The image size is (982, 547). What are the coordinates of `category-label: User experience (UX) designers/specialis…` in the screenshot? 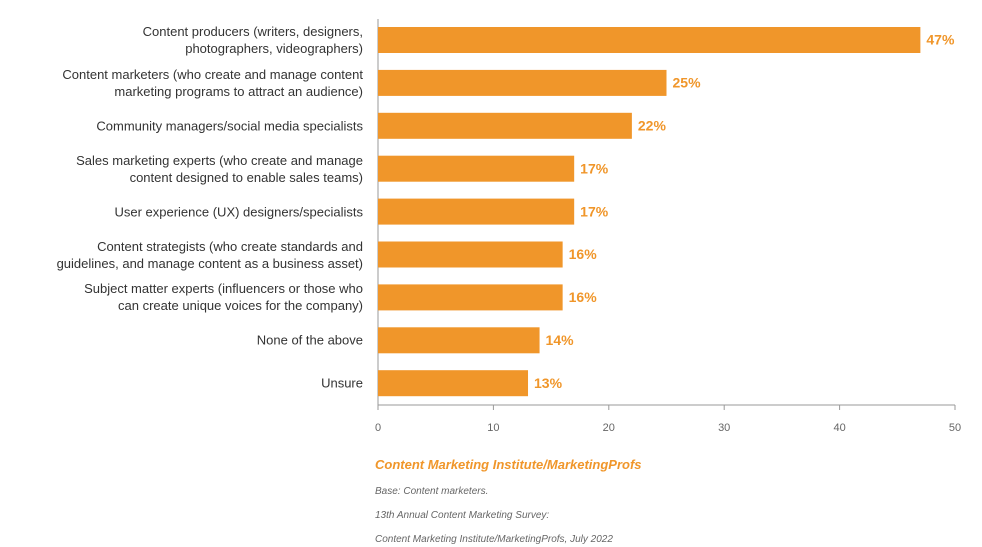 It's located at (238, 212).